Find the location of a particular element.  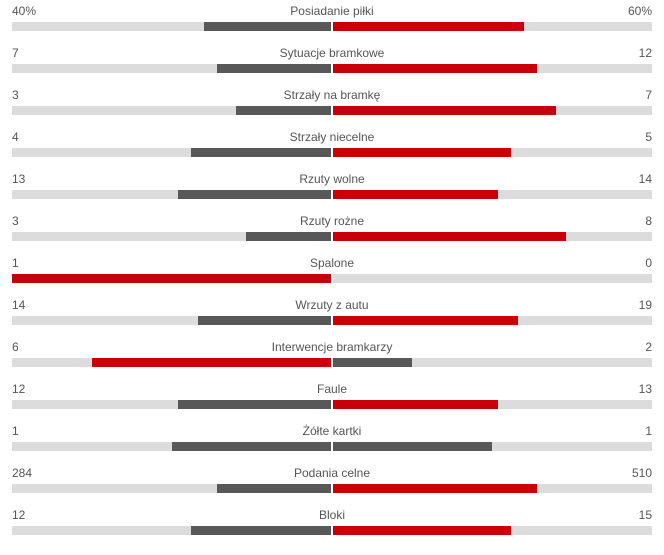

away-value: 15 is located at coordinates (645, 515).